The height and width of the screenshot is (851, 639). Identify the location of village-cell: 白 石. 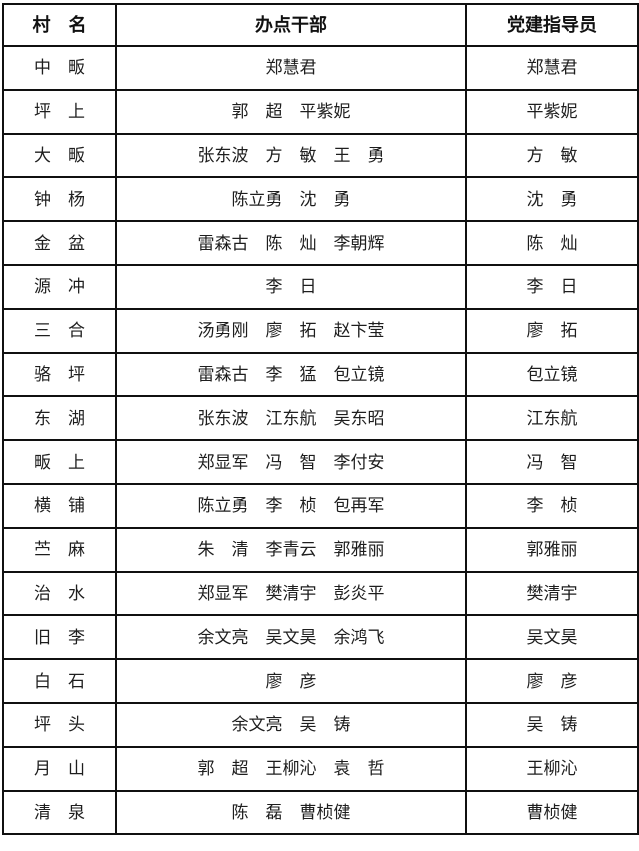
(59, 681).